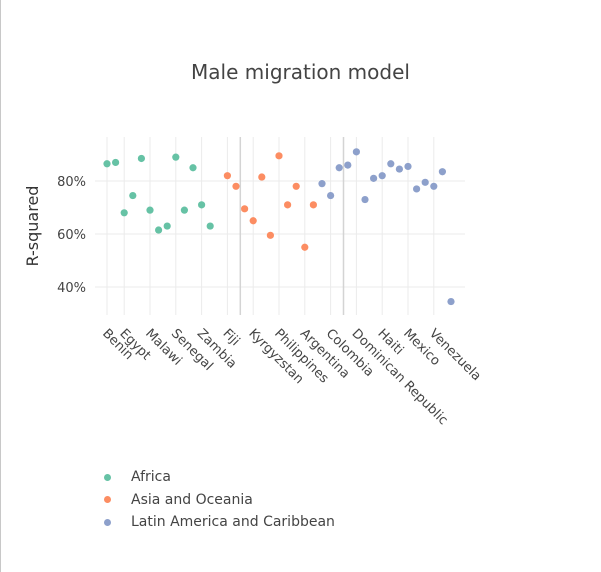  What do you see at coordinates (71, 235) in the screenshot?
I see `y-tick-label: 60%` at bounding box center [71, 235].